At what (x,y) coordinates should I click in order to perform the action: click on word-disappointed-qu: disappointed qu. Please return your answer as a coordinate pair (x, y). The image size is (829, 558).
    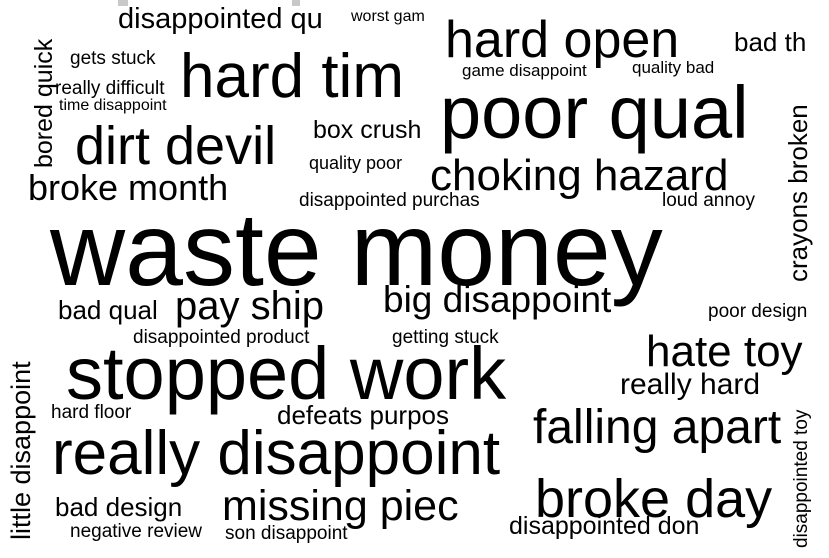
    Looking at the image, I should click on (220, 19).